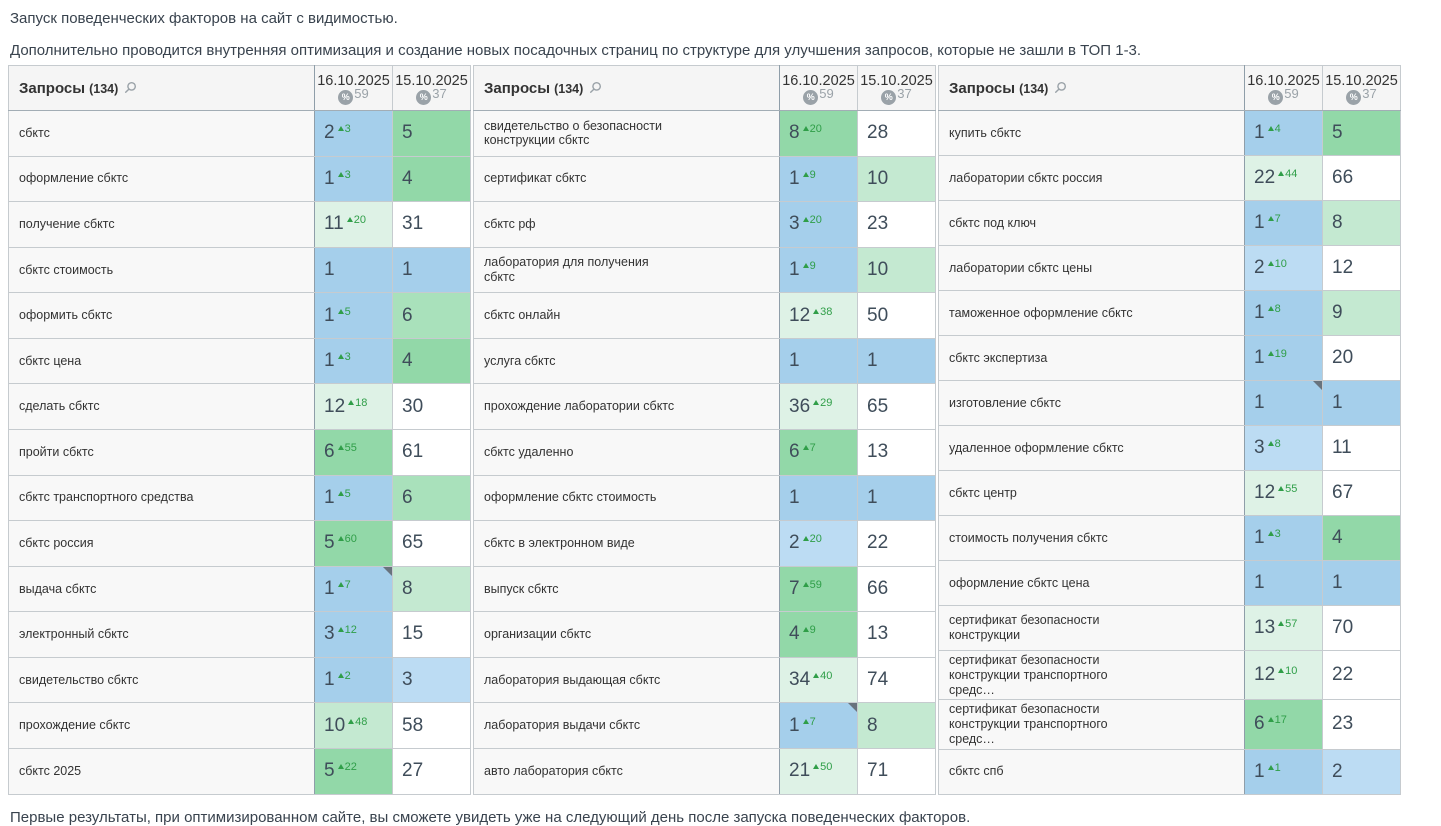  I want to click on table-row: прохождение сбктс 10 48 58, so click(239, 725).